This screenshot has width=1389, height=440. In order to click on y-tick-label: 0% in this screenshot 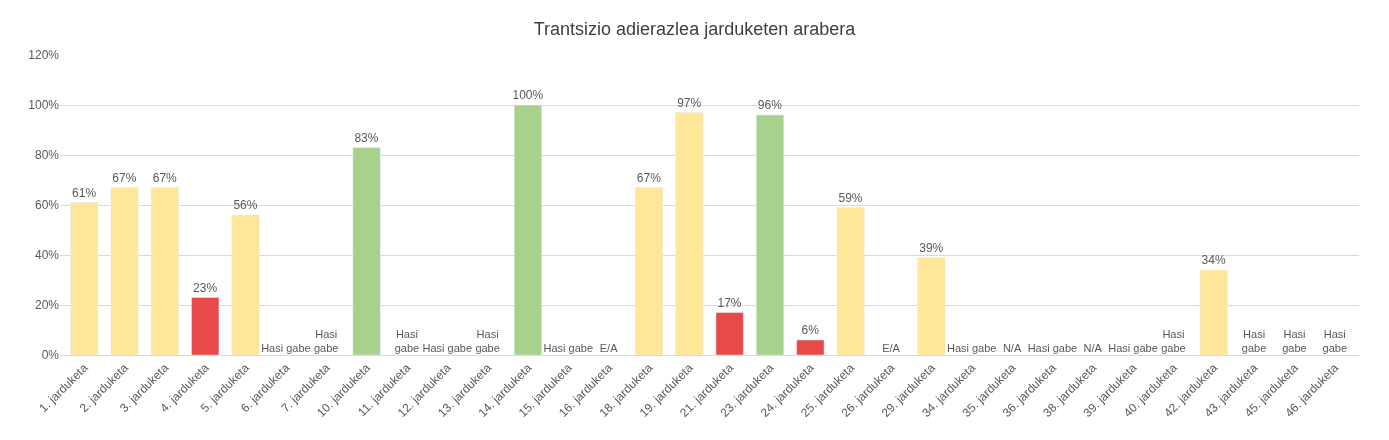, I will do `click(50, 355)`.